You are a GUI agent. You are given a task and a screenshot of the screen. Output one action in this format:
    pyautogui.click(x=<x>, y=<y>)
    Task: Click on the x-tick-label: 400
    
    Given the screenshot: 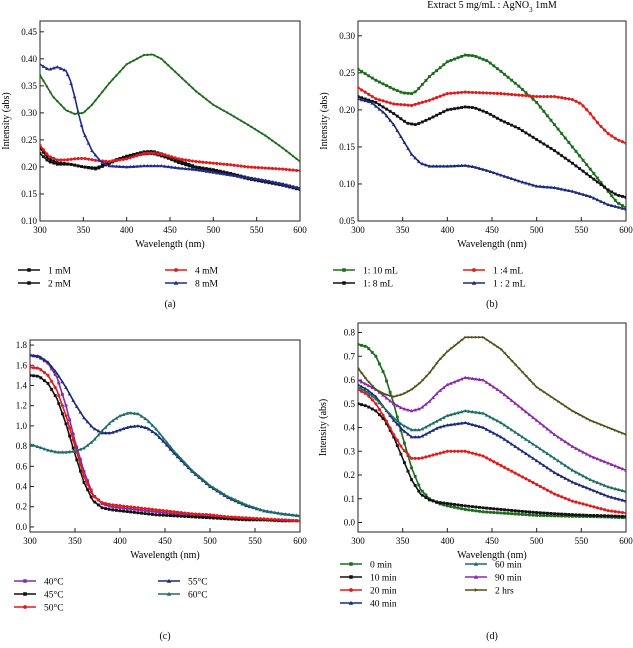 What is the action you would take?
    pyautogui.click(x=448, y=541)
    